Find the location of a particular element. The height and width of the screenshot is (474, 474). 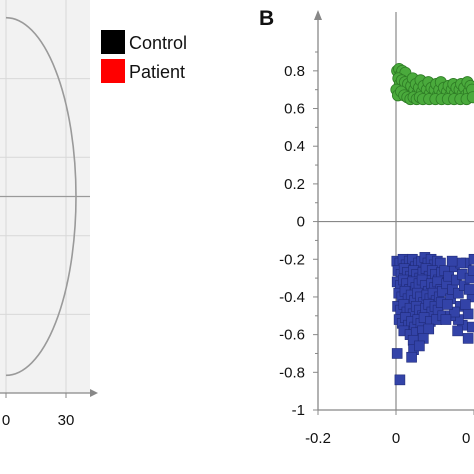

panel-b-y-tick-label: -1 is located at coordinates (298, 410).